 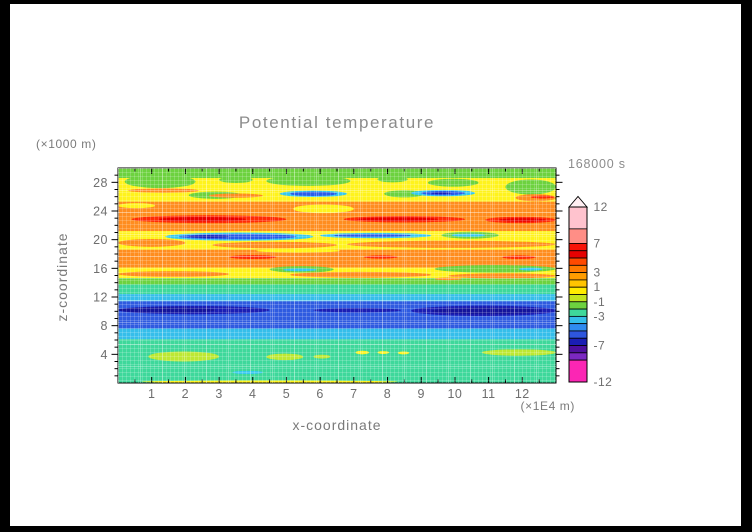 What do you see at coordinates (597, 164) in the screenshot?
I see `time-stamp-label: 168000 s` at bounding box center [597, 164].